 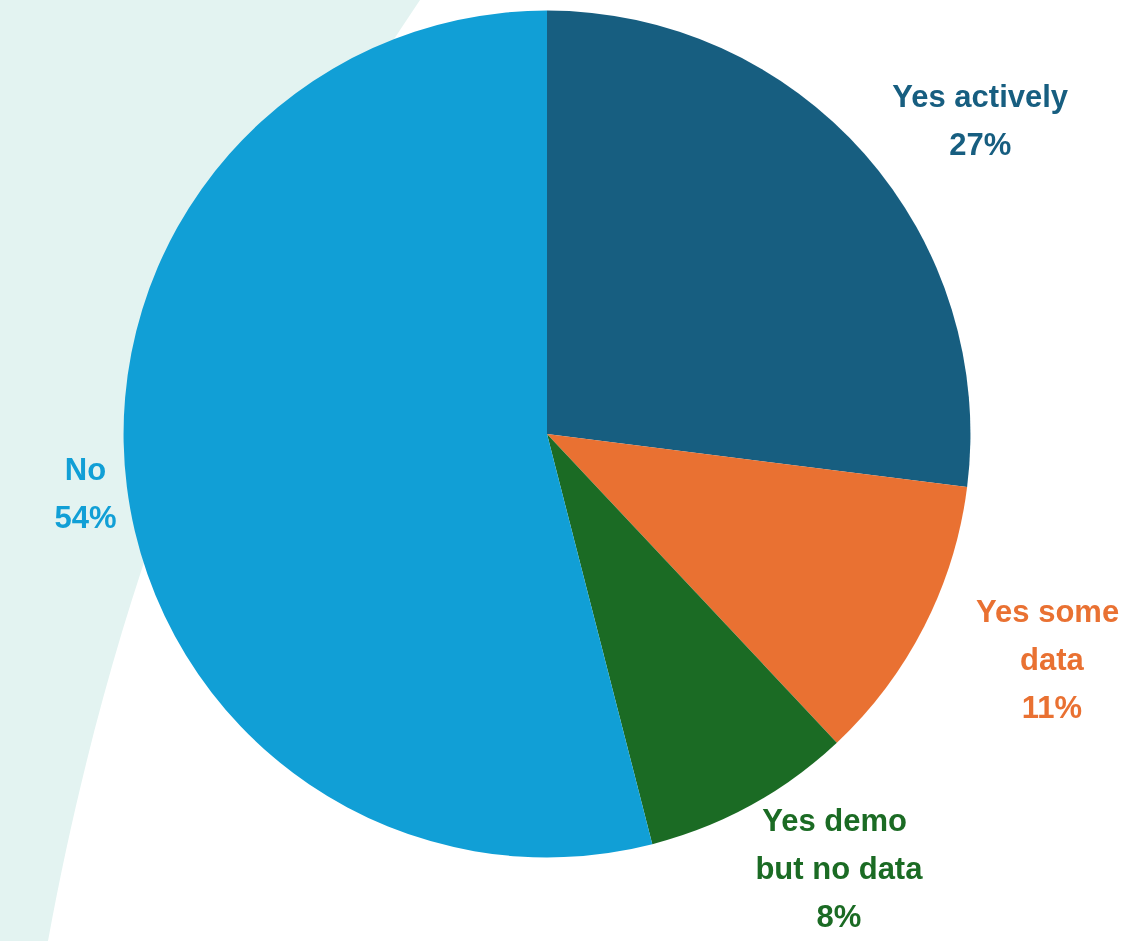 What do you see at coordinates (839, 917) in the screenshot?
I see `data-label: 8%` at bounding box center [839, 917].